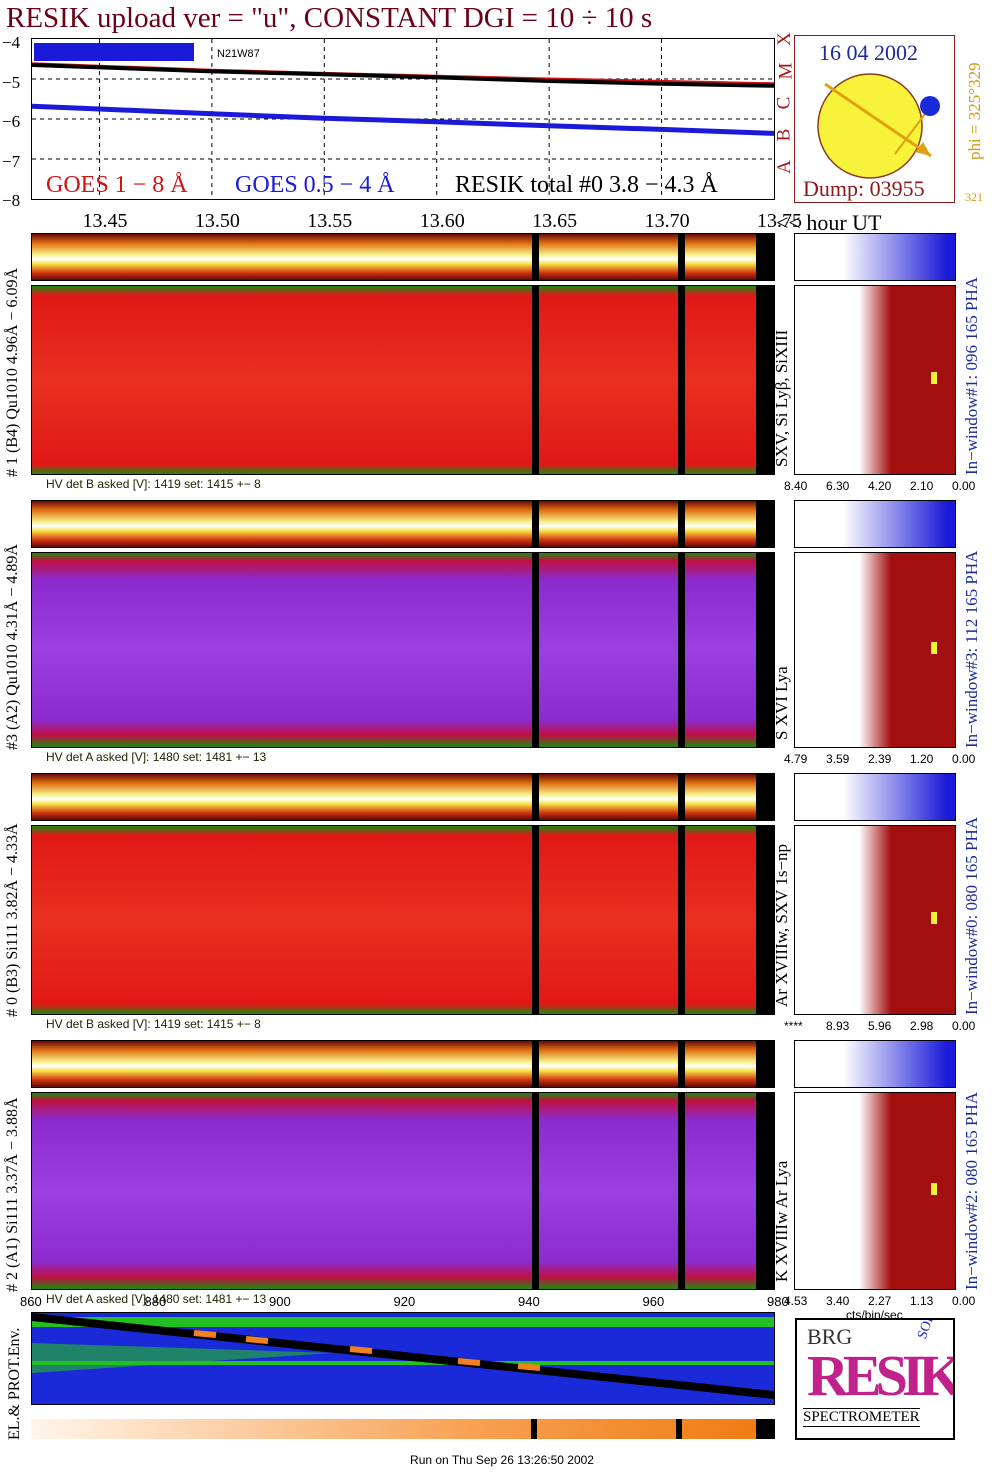  Describe the element at coordinates (971, 375) in the screenshot. I see `detector-0-pha-label: In−window#1: 096 165 PHA` at that location.